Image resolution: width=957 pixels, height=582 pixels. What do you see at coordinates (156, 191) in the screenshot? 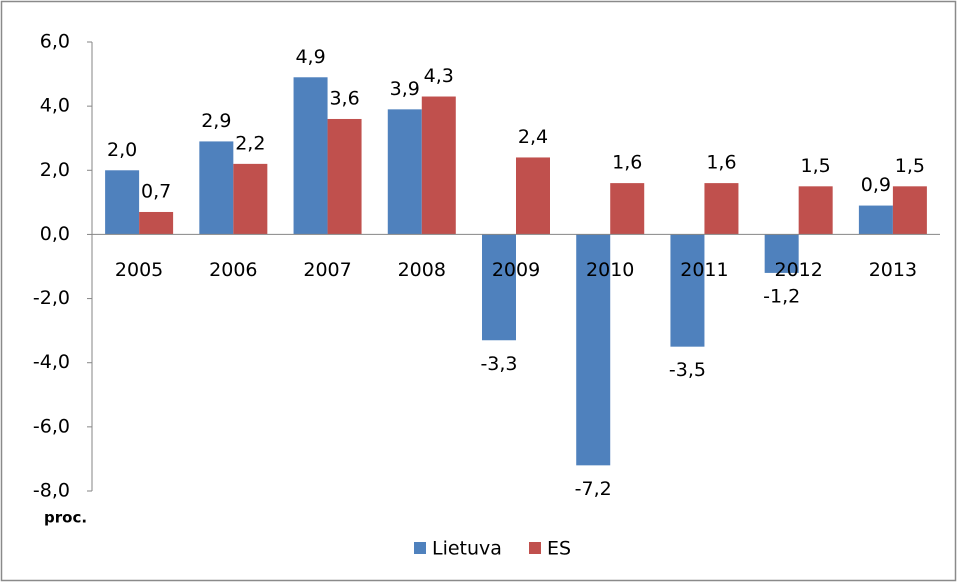
I see `data-label: 0,7` at bounding box center [156, 191].